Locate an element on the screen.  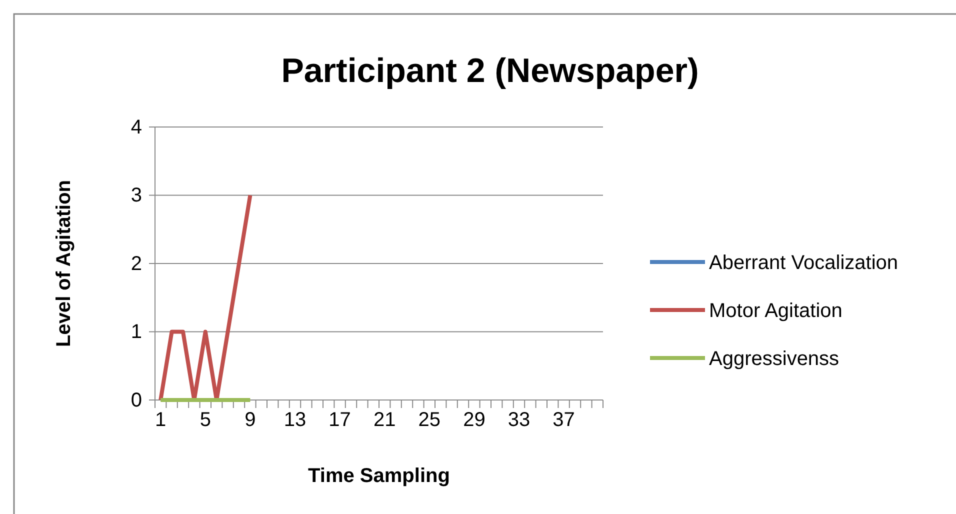
x-tick-label: 13 is located at coordinates (295, 420).